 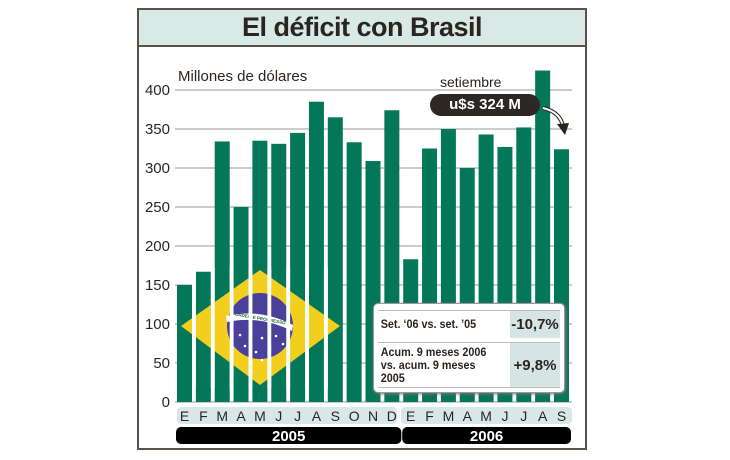 What do you see at coordinates (471, 82) in the screenshot?
I see `annotation-label: setiembre` at bounding box center [471, 82].